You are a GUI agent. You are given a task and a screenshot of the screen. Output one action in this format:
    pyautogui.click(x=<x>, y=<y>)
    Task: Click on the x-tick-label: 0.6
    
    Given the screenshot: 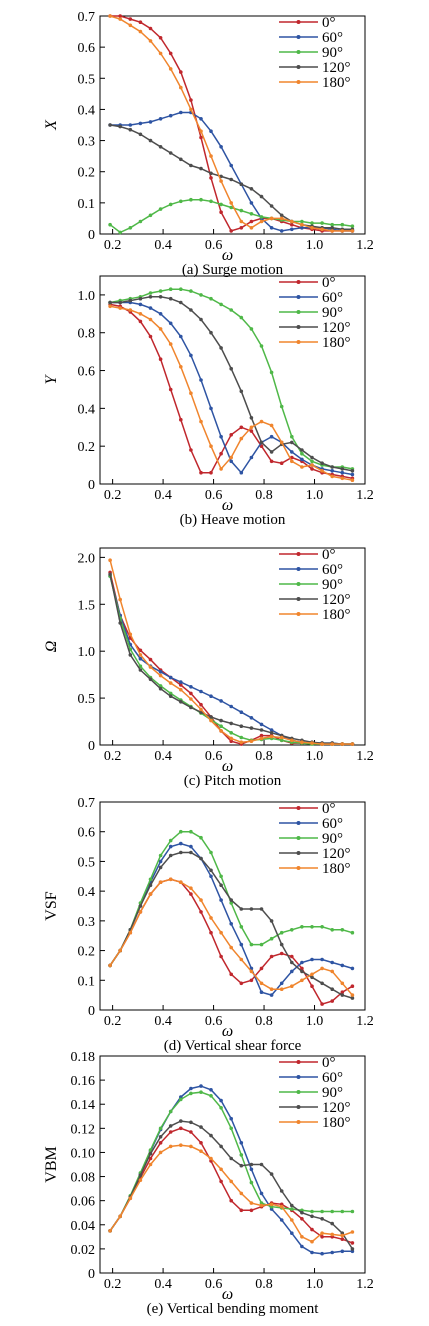 What is the action you would take?
    pyautogui.click(x=214, y=495)
    